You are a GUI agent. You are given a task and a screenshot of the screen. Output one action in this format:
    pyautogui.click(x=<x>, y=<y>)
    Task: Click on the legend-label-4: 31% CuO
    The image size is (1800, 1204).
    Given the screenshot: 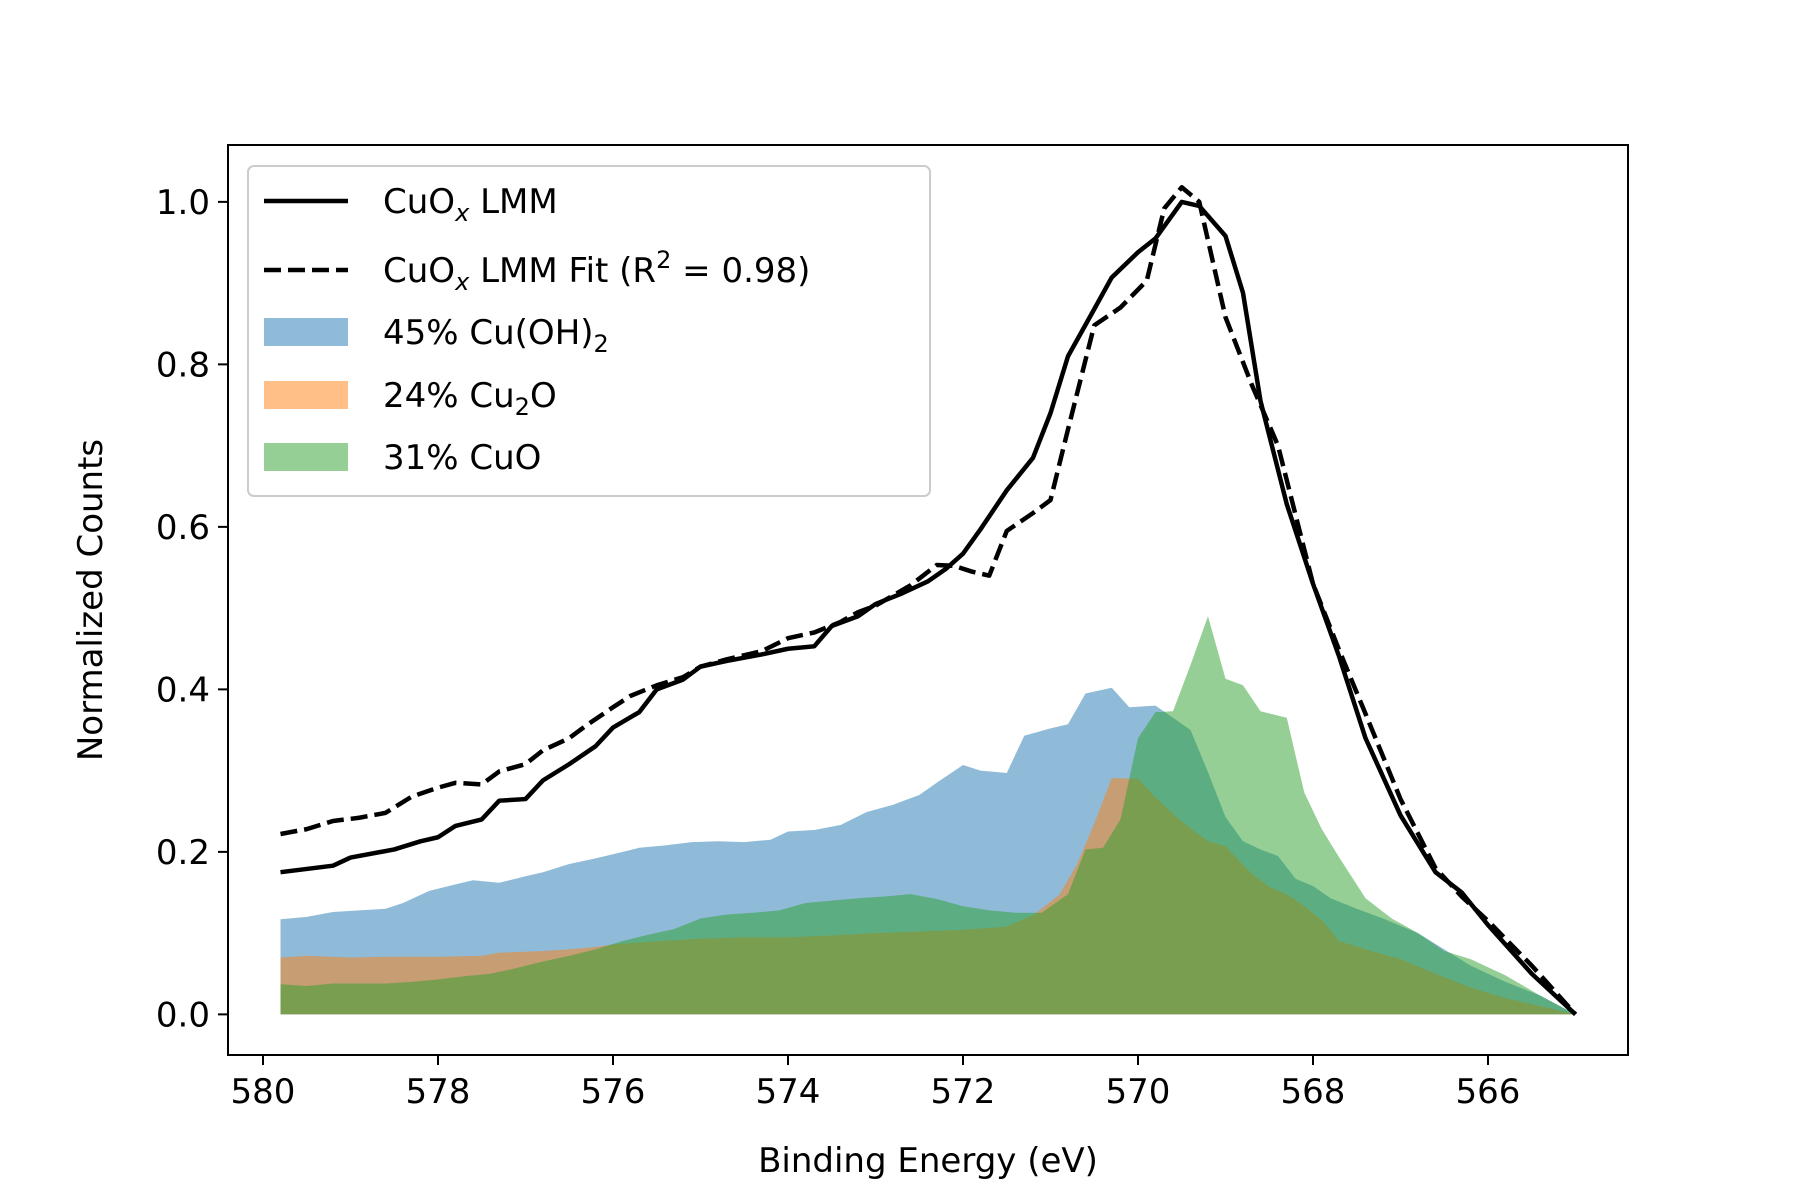 What is the action you would take?
    pyautogui.click(x=462, y=458)
    